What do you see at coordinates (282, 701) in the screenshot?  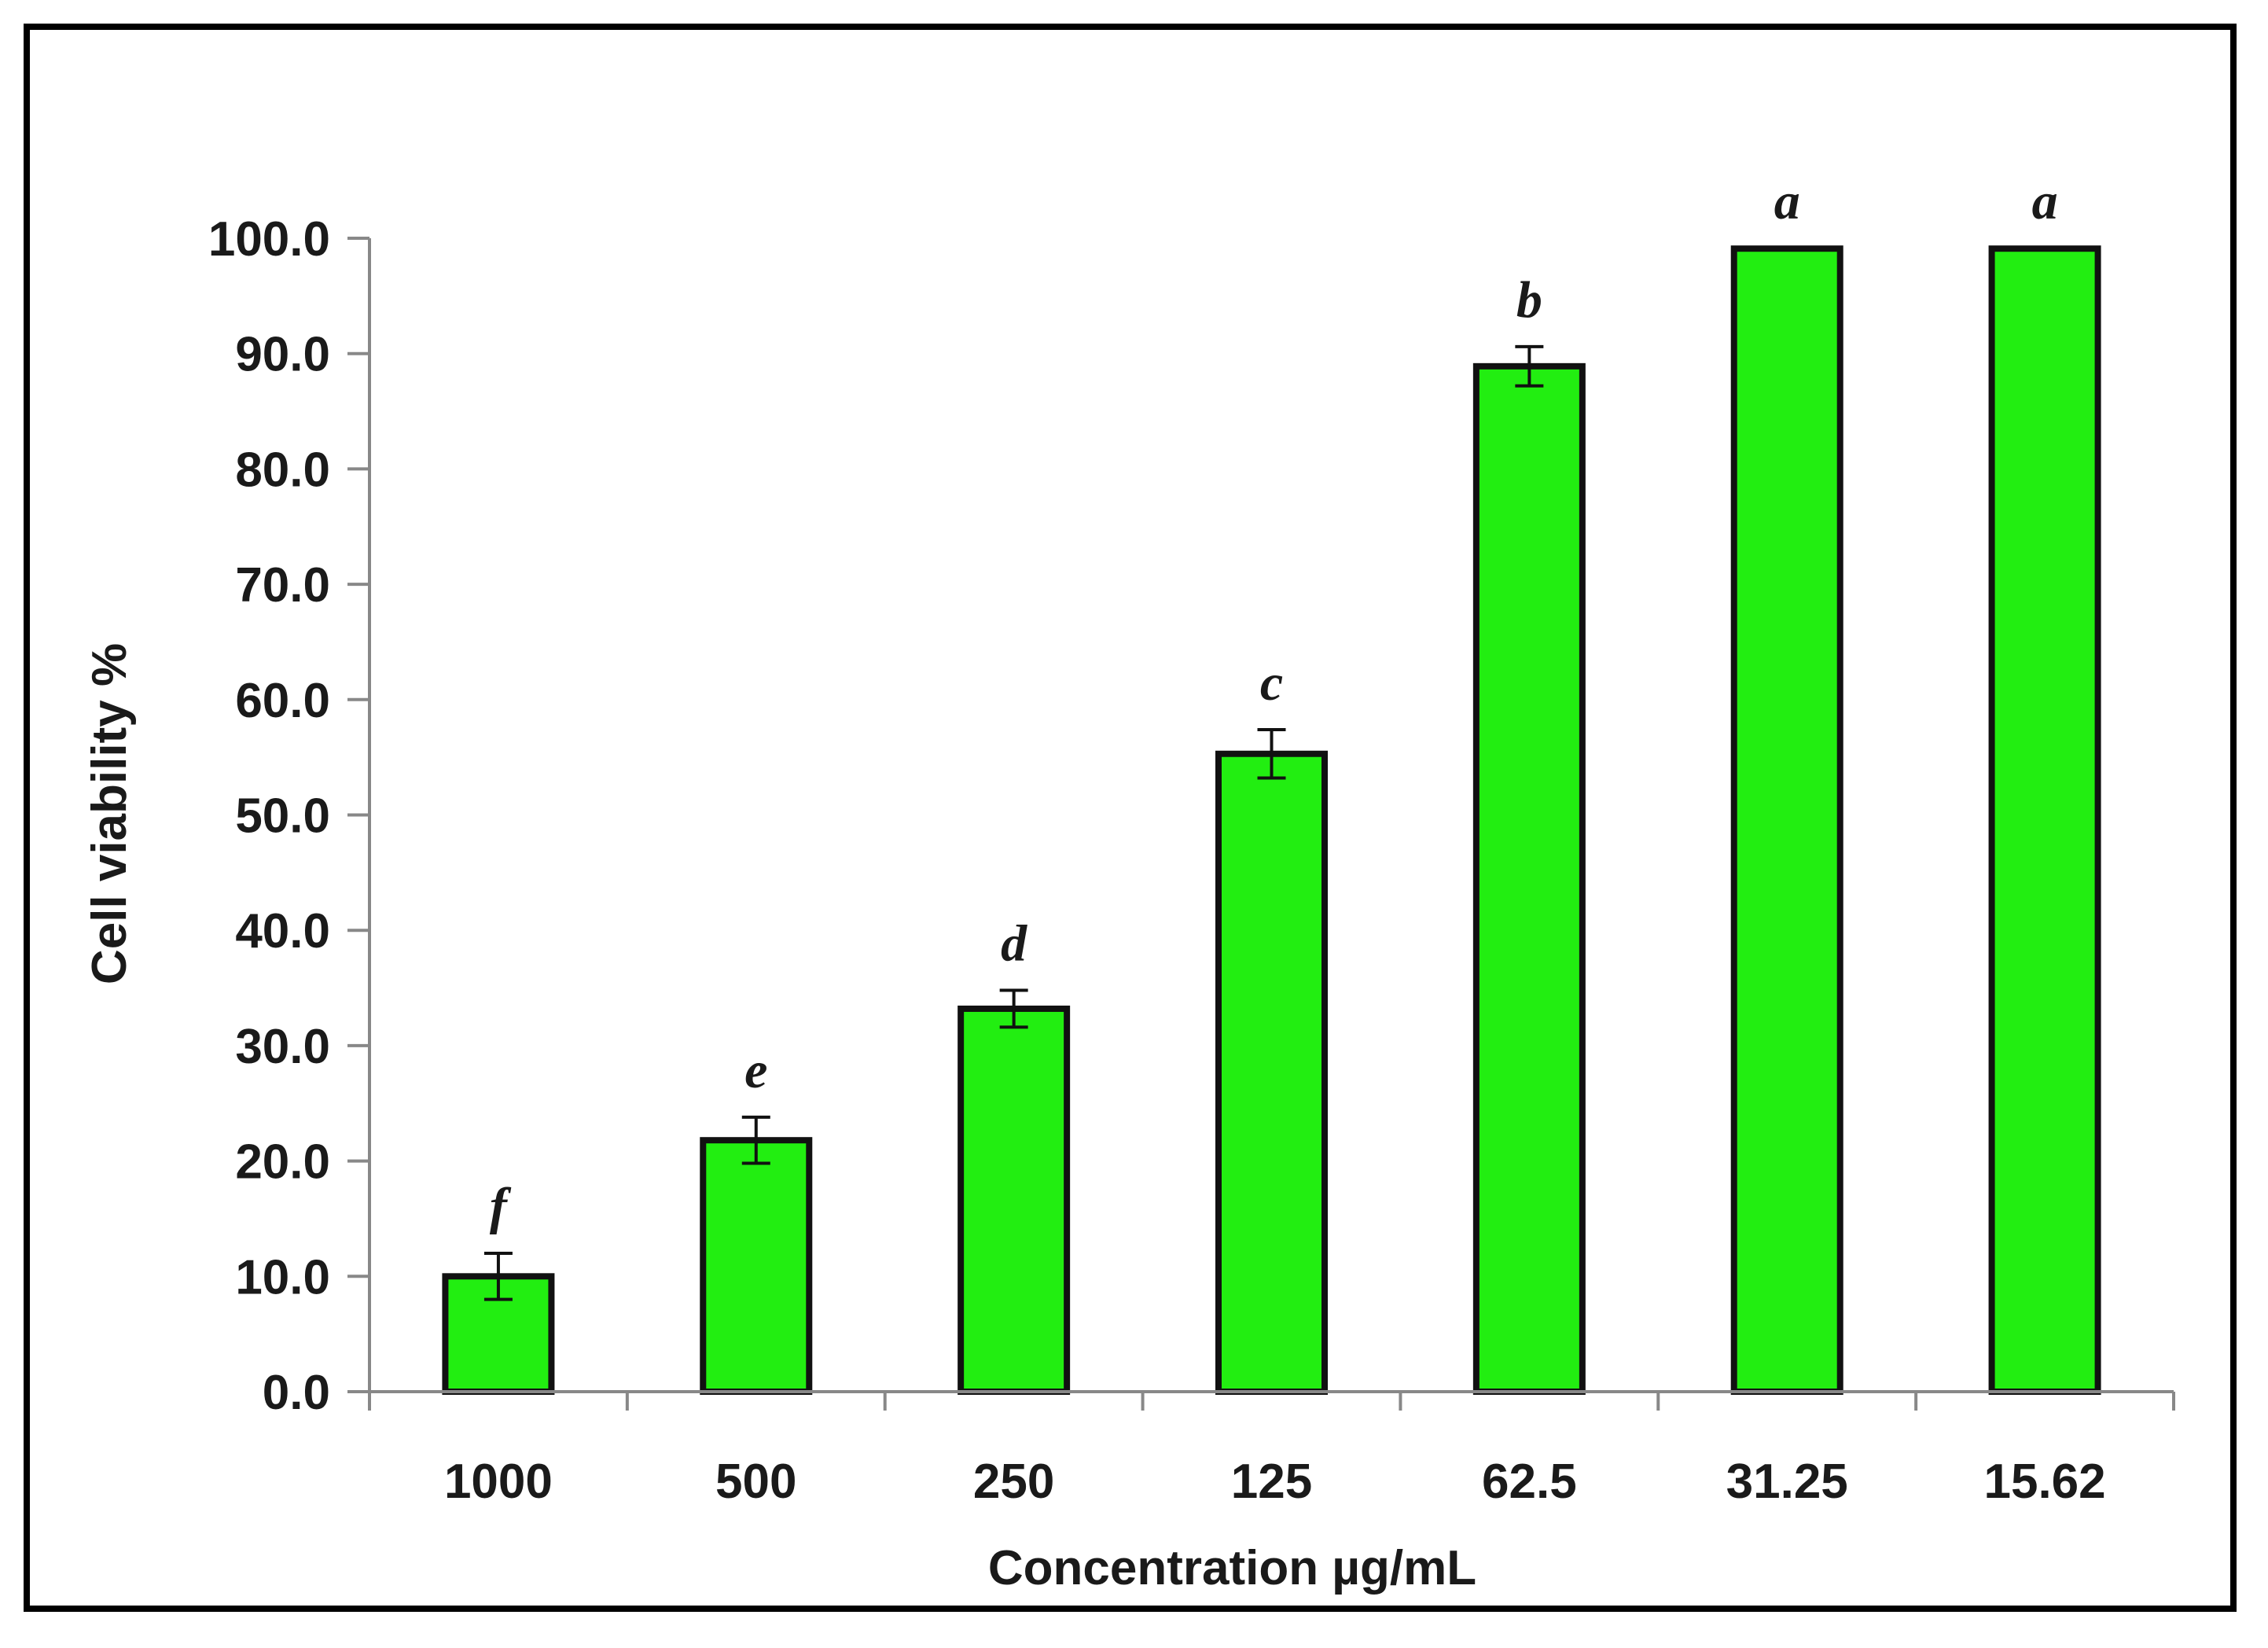 I see `y-tick-label: 60.0` at bounding box center [282, 701].